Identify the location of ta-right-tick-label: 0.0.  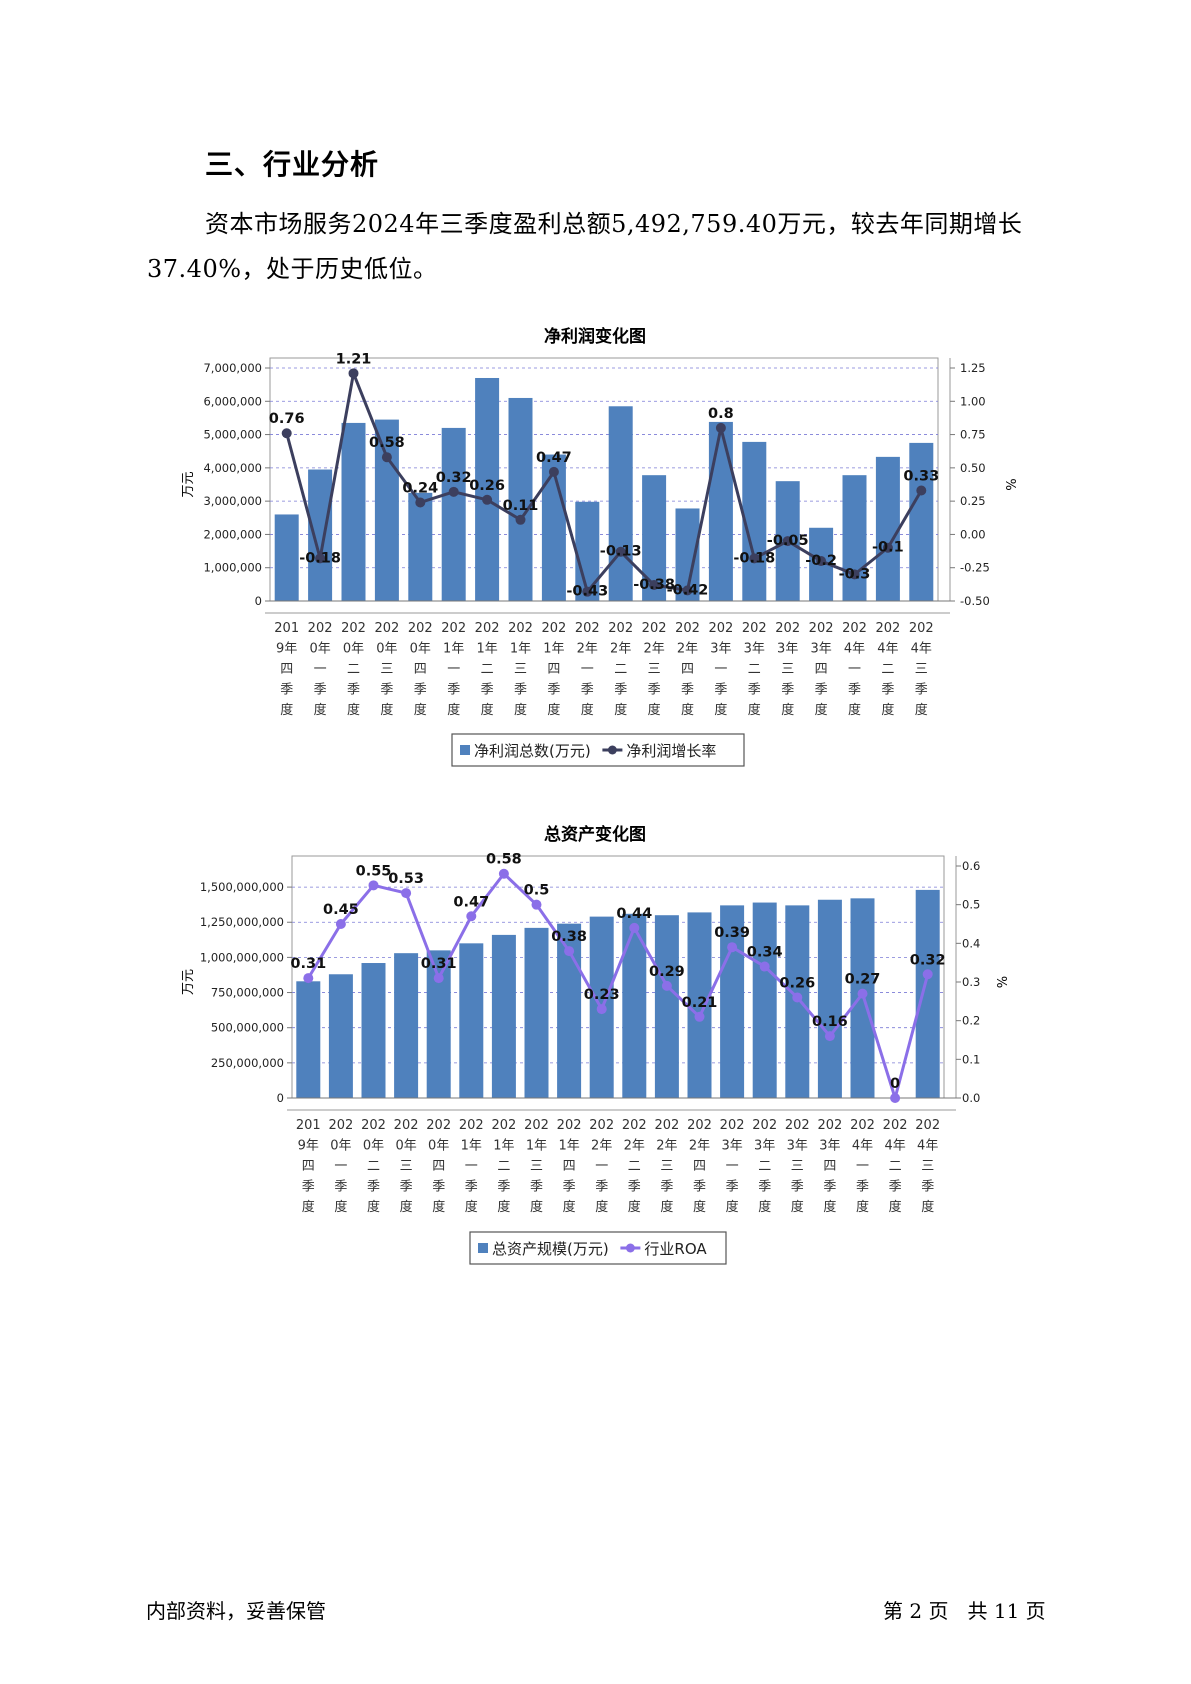
(971, 1098).